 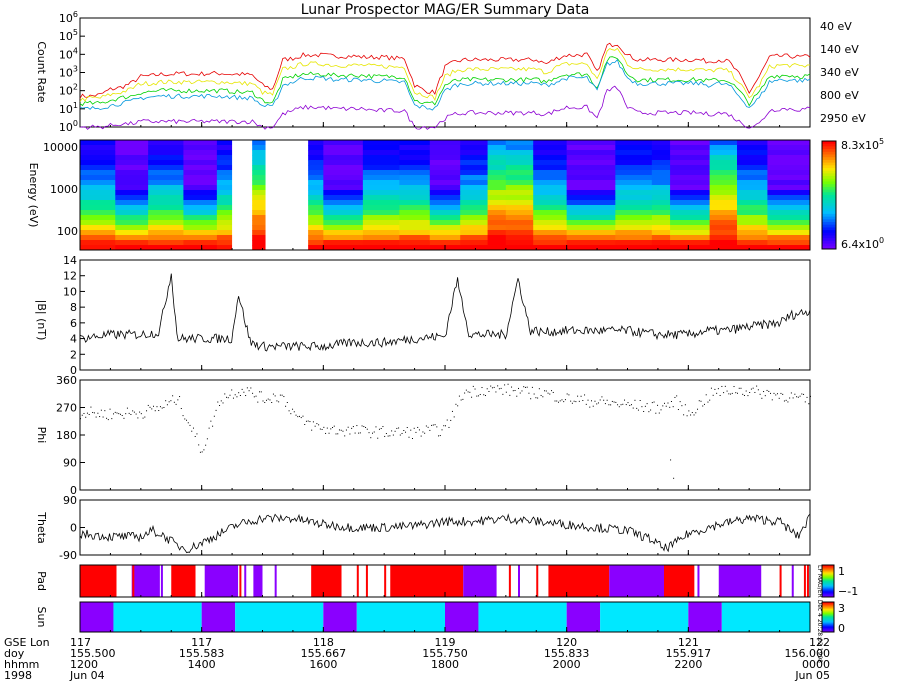 I want to click on xaxis-hhmm: 1800, so click(x=445, y=664).